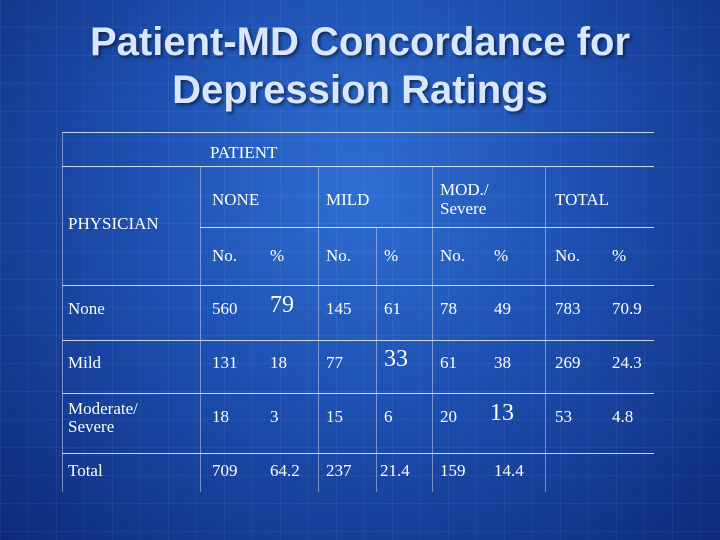 Image resolution: width=720 pixels, height=540 pixels. I want to click on cell-none-mild-no: 145, so click(339, 308).